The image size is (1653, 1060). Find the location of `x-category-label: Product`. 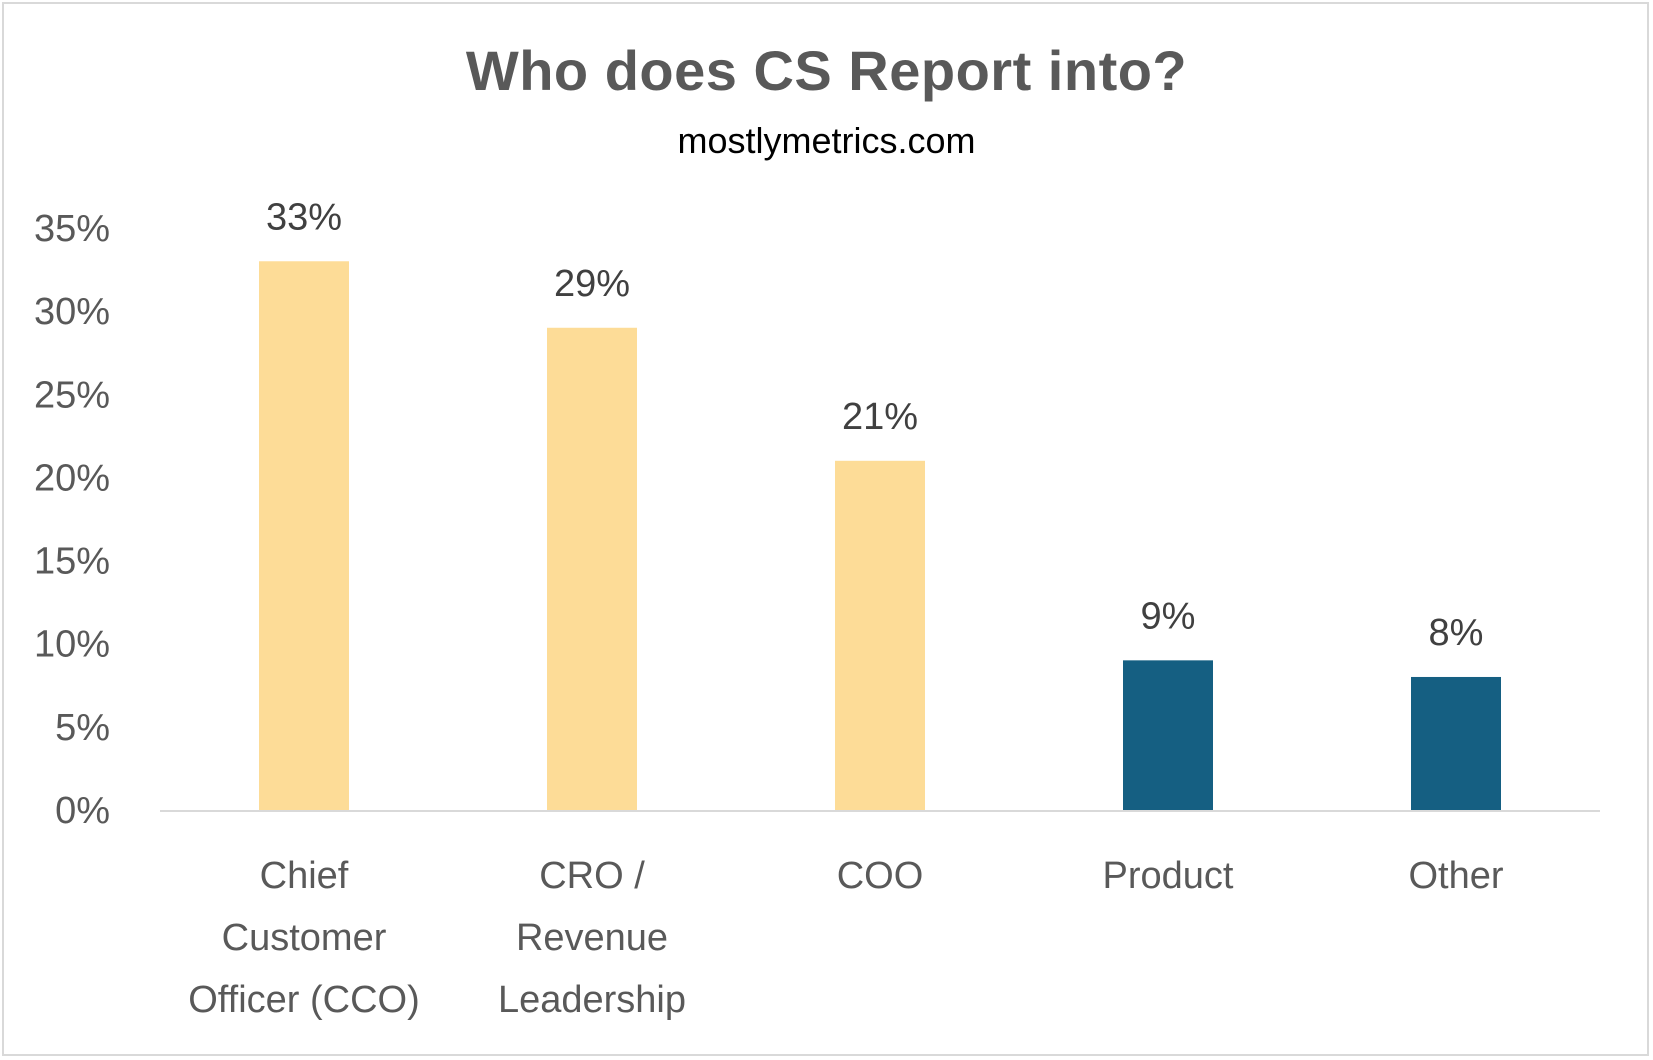

x-category-label: Product is located at coordinates (1168, 876).